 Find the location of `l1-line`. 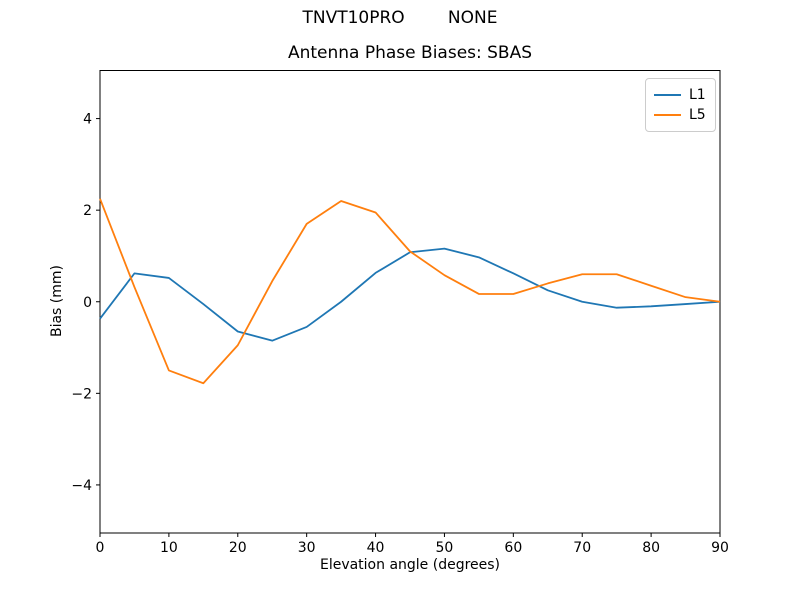

l1-line is located at coordinates (410, 294).